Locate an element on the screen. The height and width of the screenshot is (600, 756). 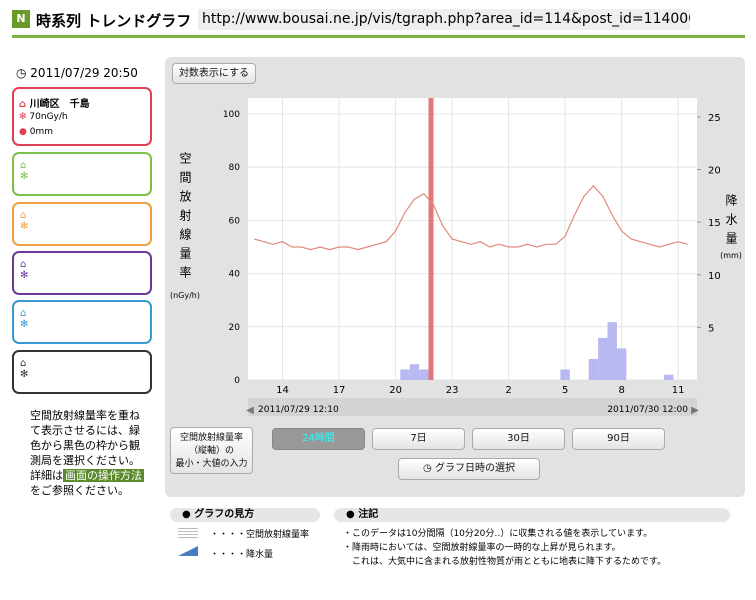
legend-name: 降水量 is located at coordinates (260, 555).